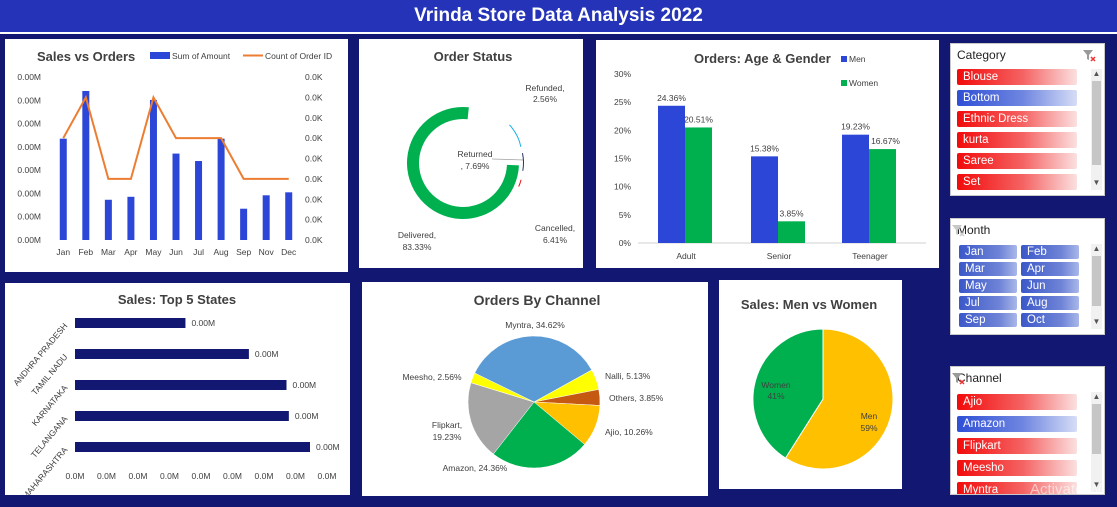 This screenshot has height=507, width=1117. Describe the element at coordinates (1050, 303) in the screenshot. I see `month-item-aug: Aug` at that location.